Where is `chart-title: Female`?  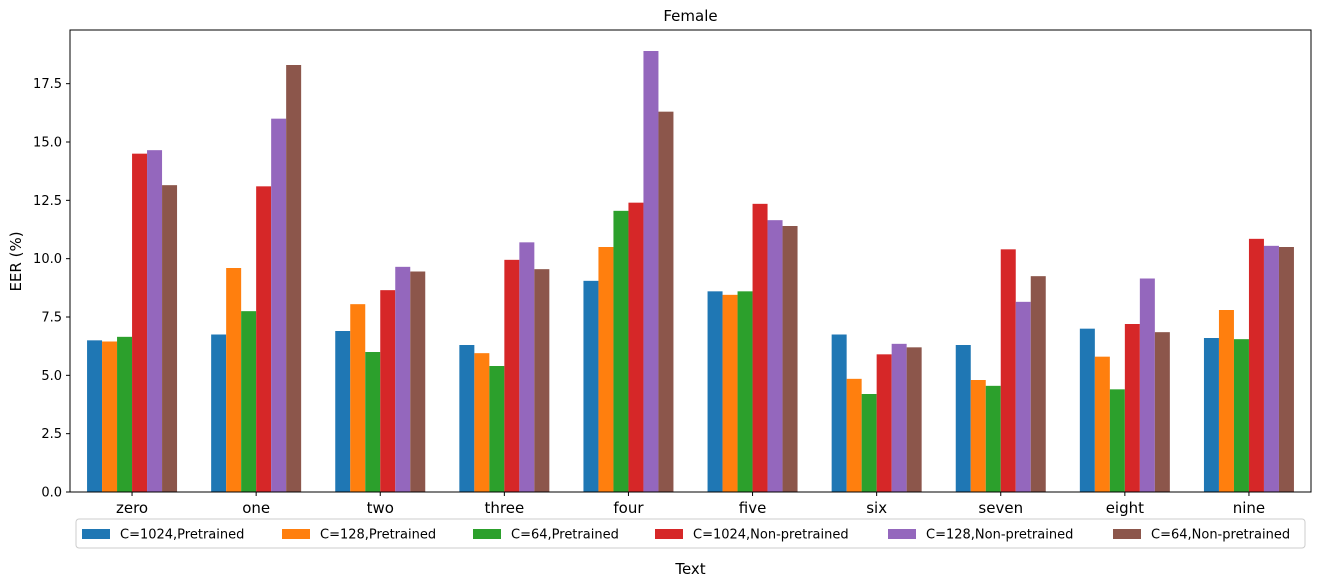 chart-title: Female is located at coordinates (690, 16).